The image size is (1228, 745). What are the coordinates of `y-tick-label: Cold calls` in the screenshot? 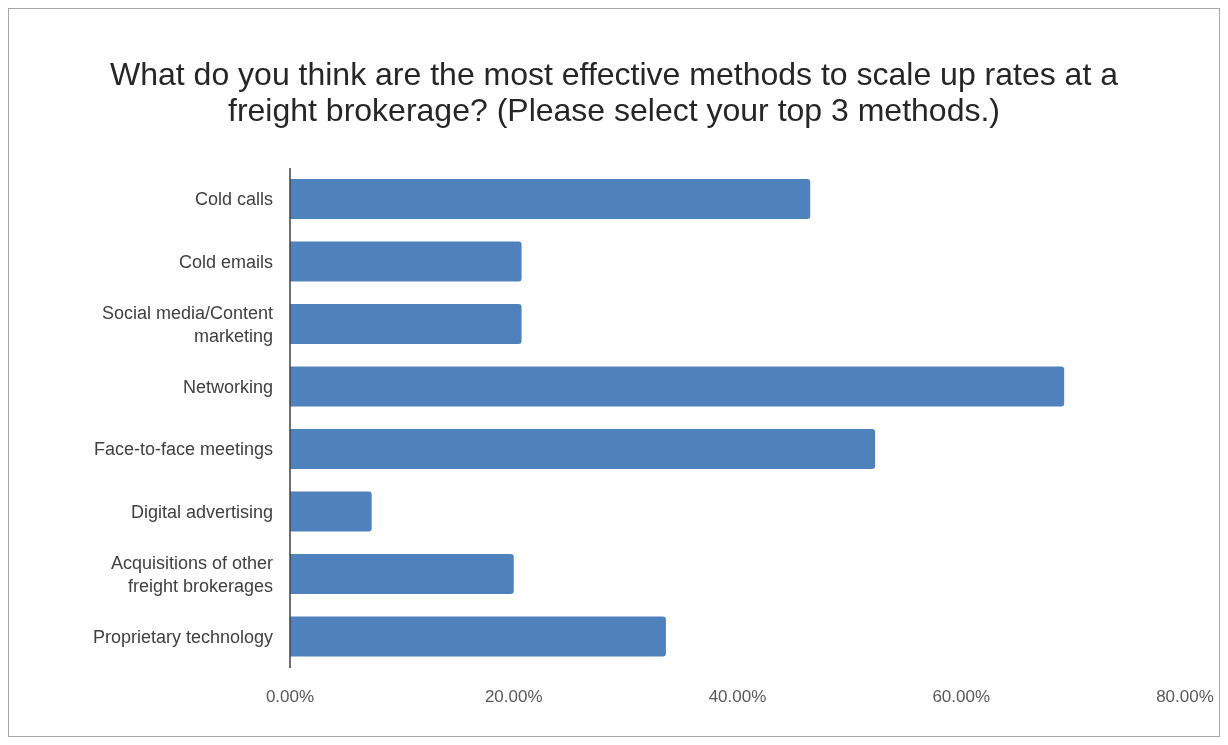 It's located at (233, 199).